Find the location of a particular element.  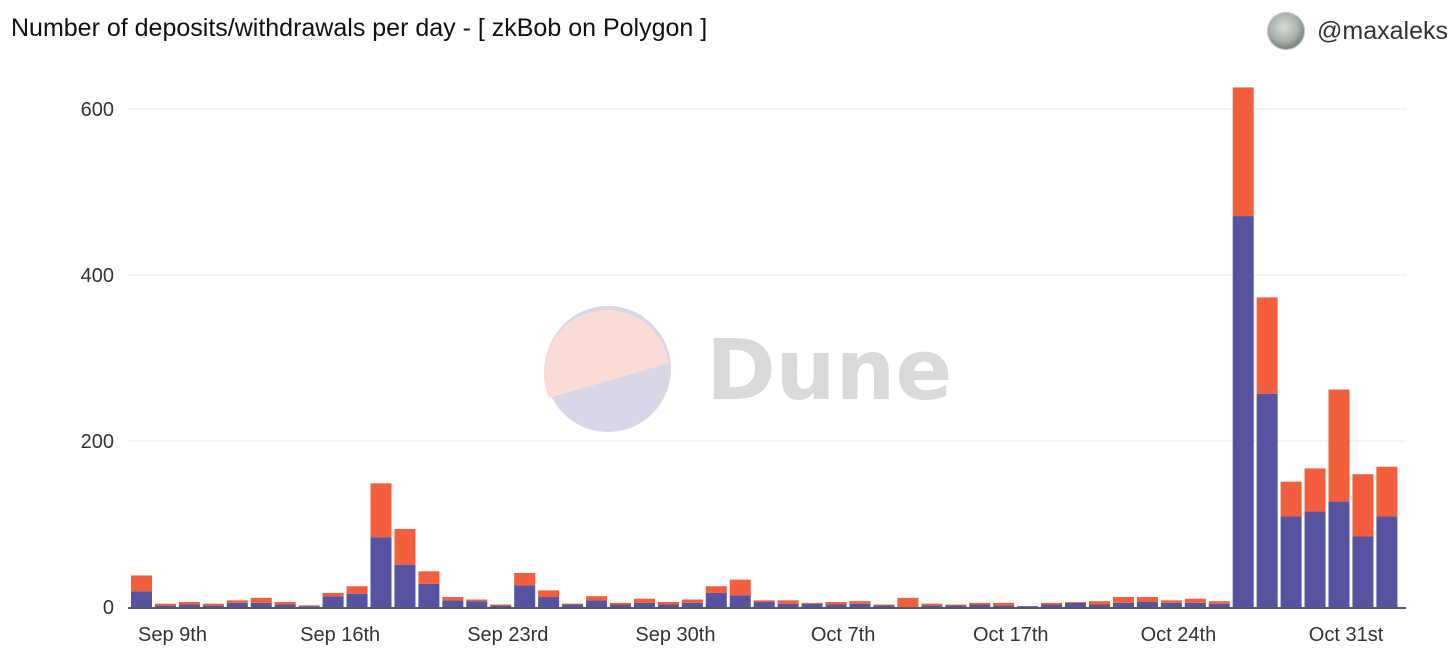

author-badge: @maxaleks is located at coordinates (1357, 31).